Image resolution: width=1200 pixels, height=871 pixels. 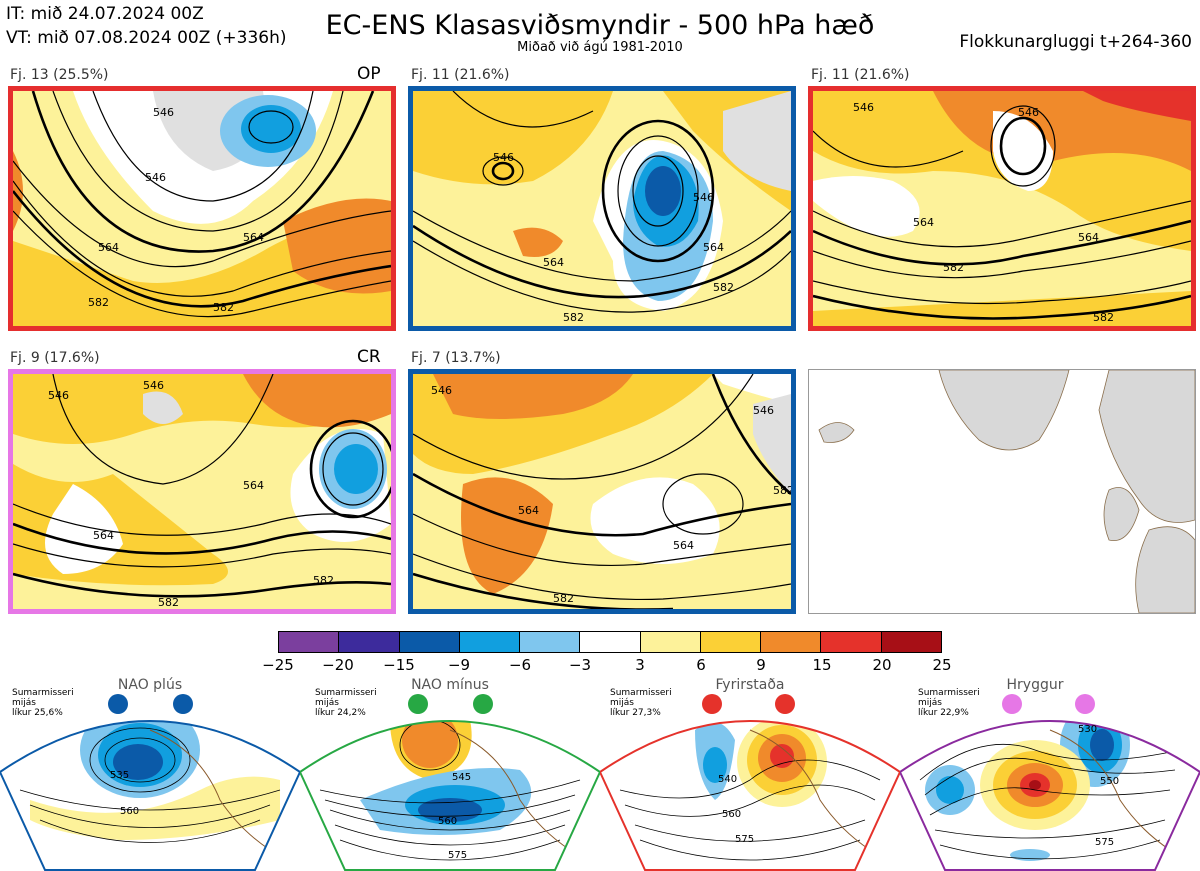 I want to click on map-4-contour-5: 582, so click(x=323, y=580).